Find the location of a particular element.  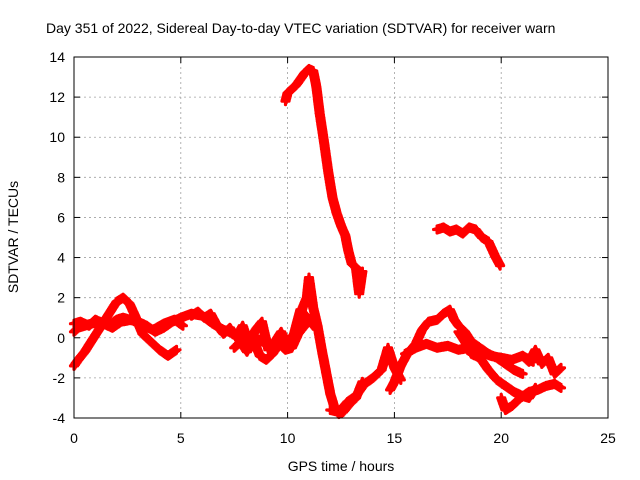

y-tick-label: -4 is located at coordinates (59, 418).